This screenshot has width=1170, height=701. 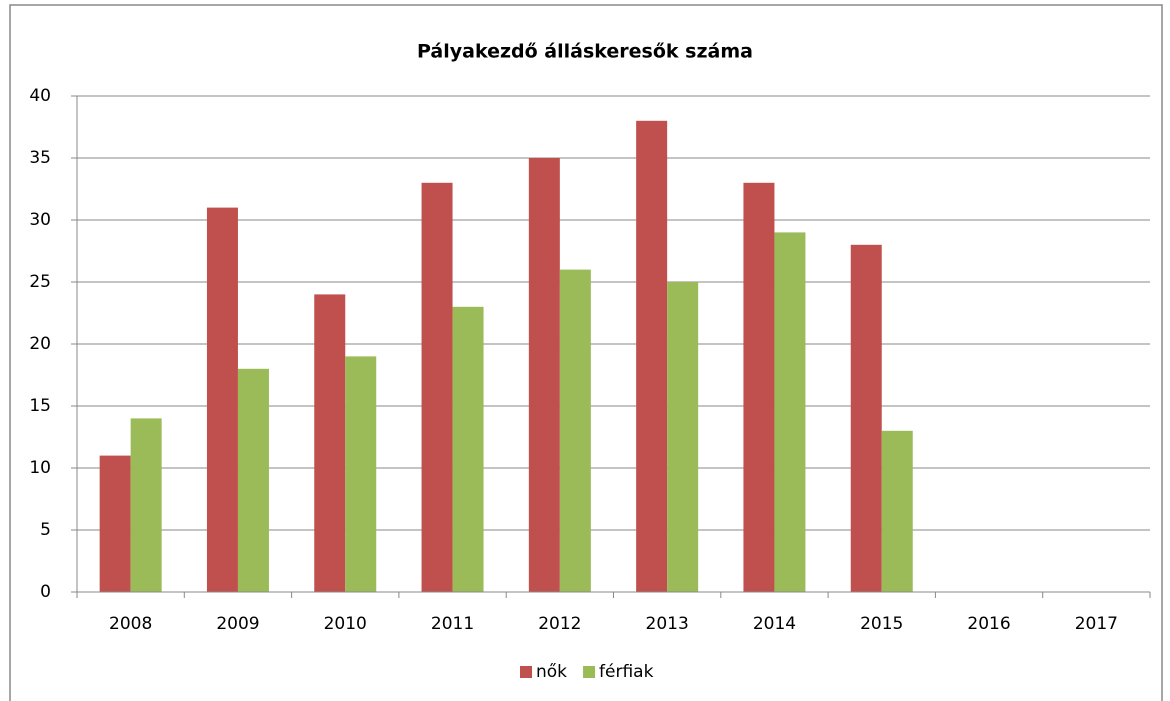 What do you see at coordinates (452, 624) in the screenshot?
I see `x-tick-label: 2011` at bounding box center [452, 624].